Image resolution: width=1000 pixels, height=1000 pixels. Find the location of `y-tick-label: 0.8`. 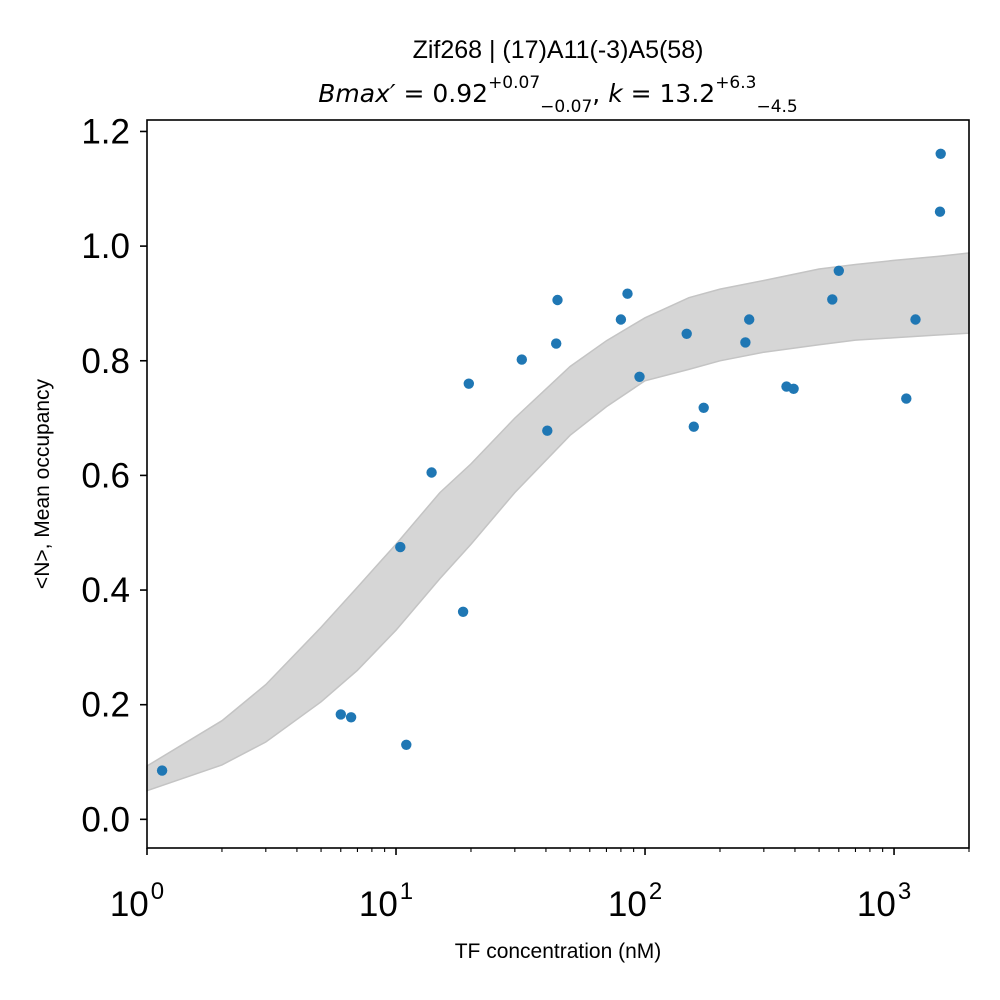

y-tick-label: 0.8 is located at coordinates (105, 361).